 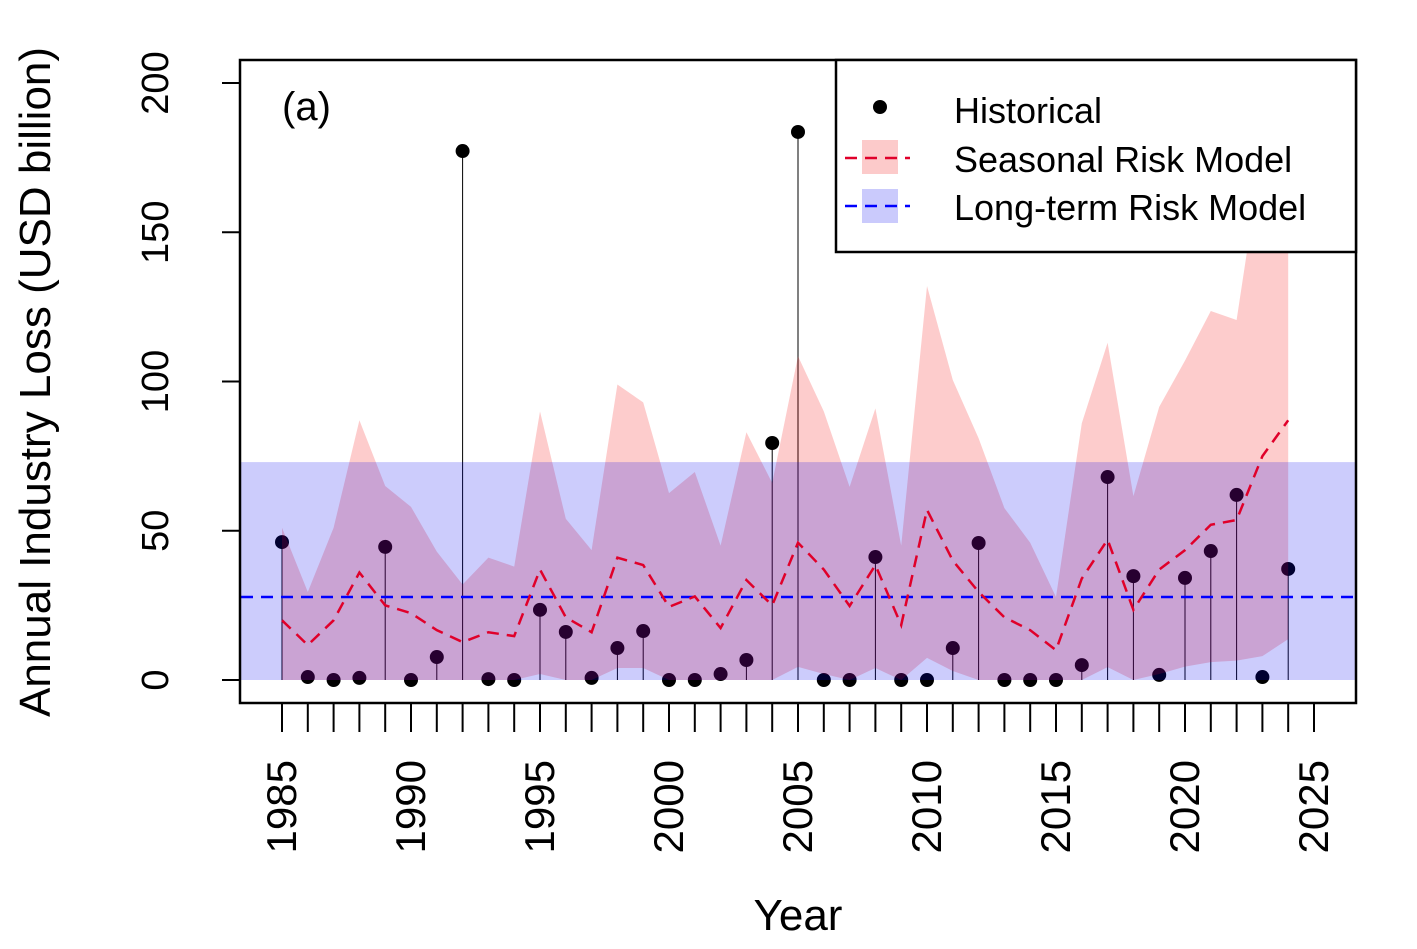 What do you see at coordinates (1184, 806) in the screenshot?
I see `x-tick-label: 2020` at bounding box center [1184, 806].